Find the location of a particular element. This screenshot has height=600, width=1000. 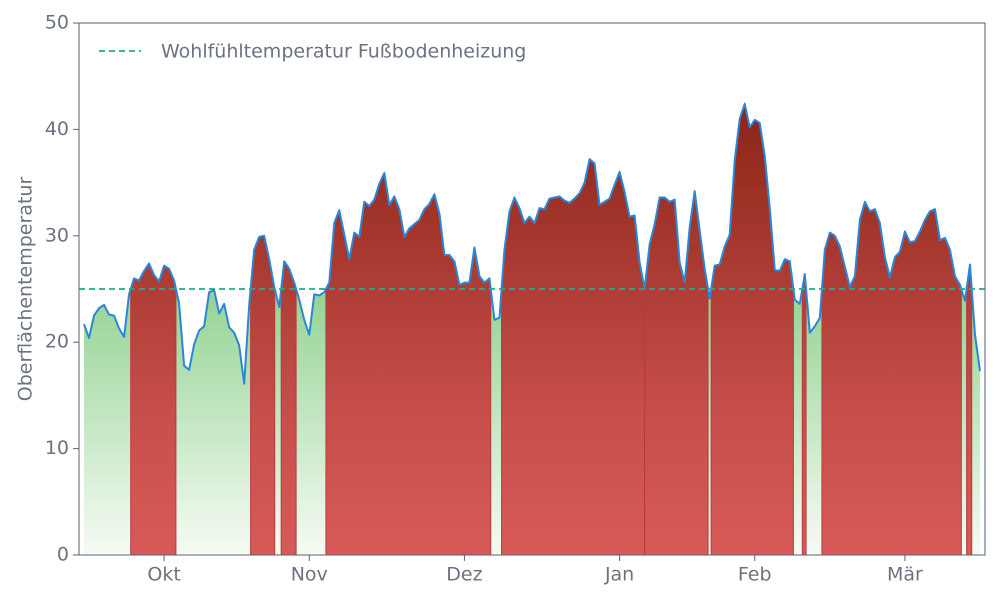

x-tick-label: Mär is located at coordinates (905, 575).